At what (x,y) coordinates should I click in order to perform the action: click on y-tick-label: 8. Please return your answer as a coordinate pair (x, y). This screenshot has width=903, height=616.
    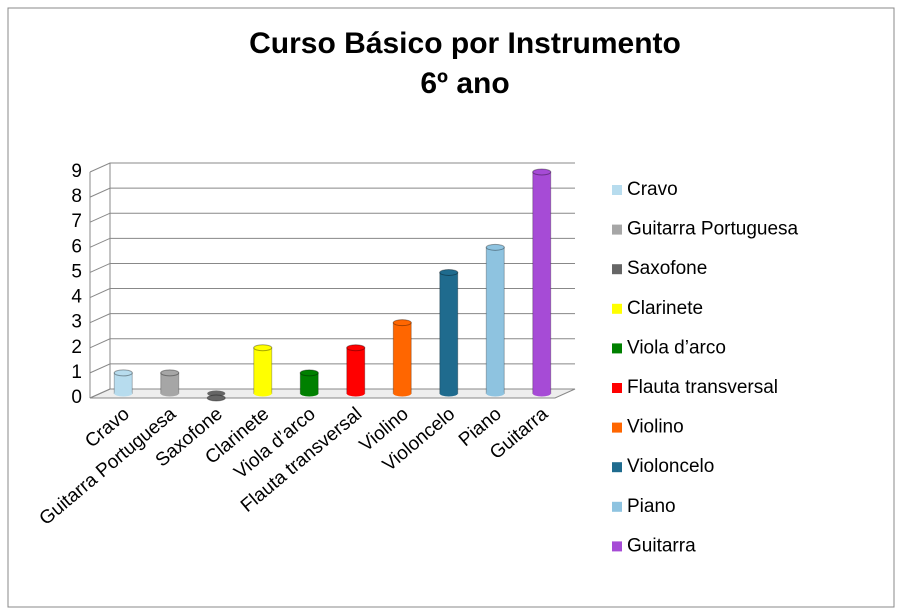
    Looking at the image, I should click on (76, 196).